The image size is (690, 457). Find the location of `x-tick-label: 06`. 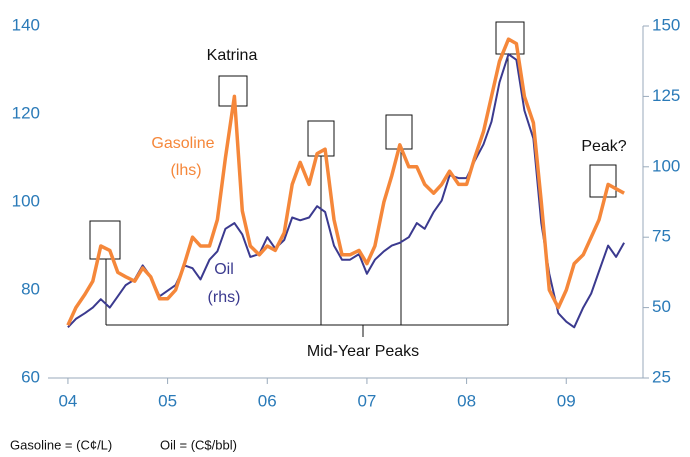

x-tick-label: 06 is located at coordinates (267, 400).